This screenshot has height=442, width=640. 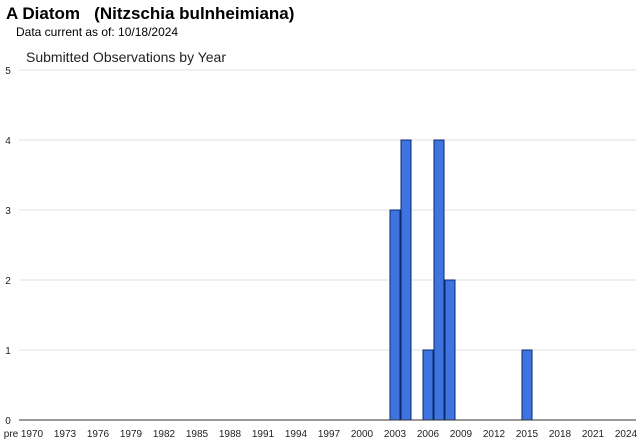 I want to click on x-tick-label: 1970, so click(x=32, y=434).